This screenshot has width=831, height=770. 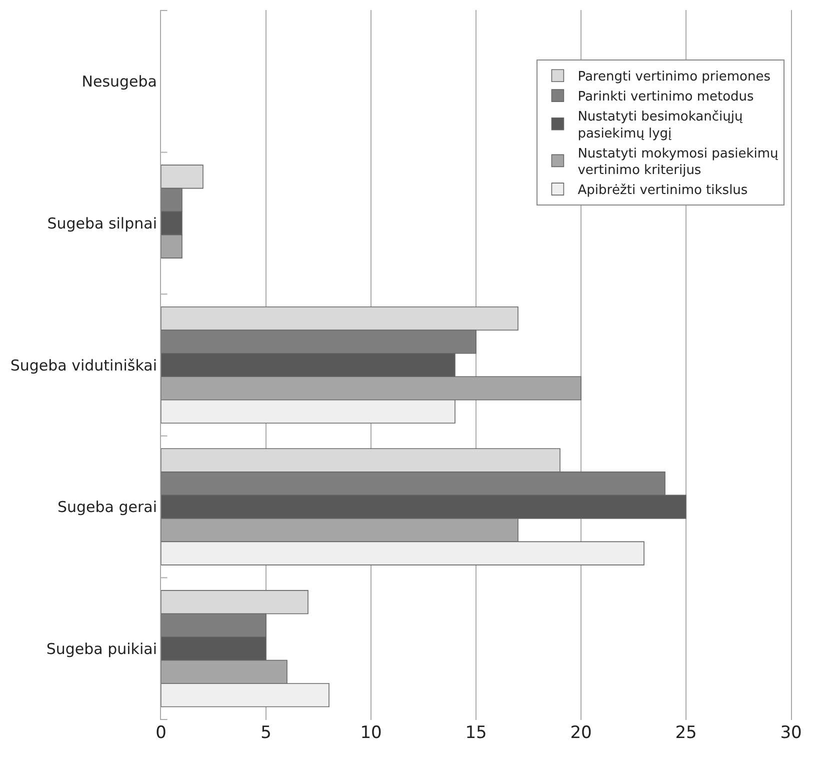 What do you see at coordinates (678, 162) in the screenshot?
I see `legend-label: Nustatyti mokymosi pasiekimų vertinimo kriterijus` at bounding box center [678, 162].